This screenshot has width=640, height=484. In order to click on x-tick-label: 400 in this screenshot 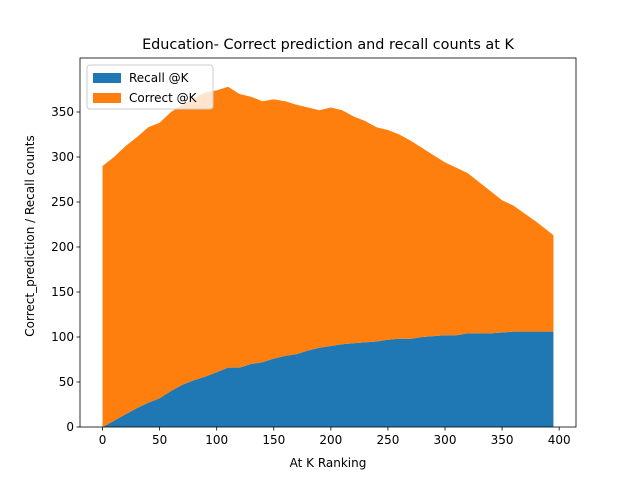, I will do `click(559, 440)`.